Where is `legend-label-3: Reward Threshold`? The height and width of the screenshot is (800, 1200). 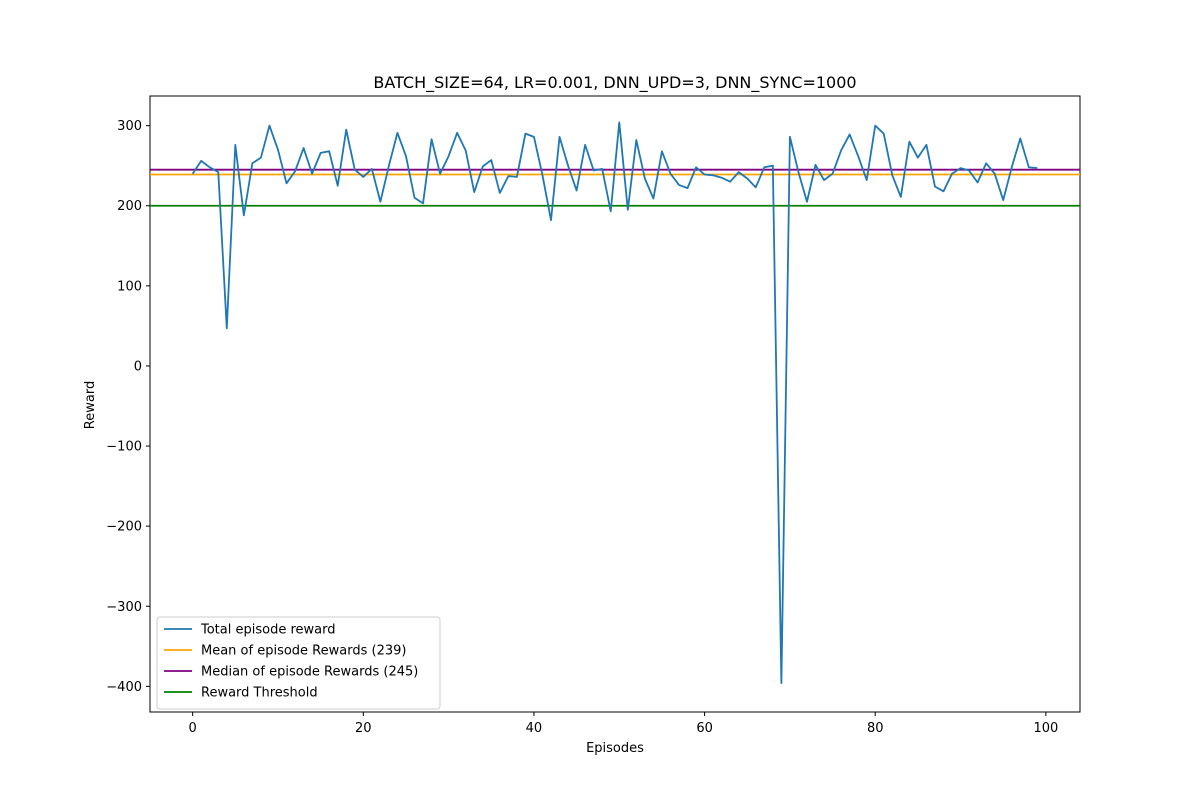
legend-label-3: Reward Threshold is located at coordinates (259, 693).